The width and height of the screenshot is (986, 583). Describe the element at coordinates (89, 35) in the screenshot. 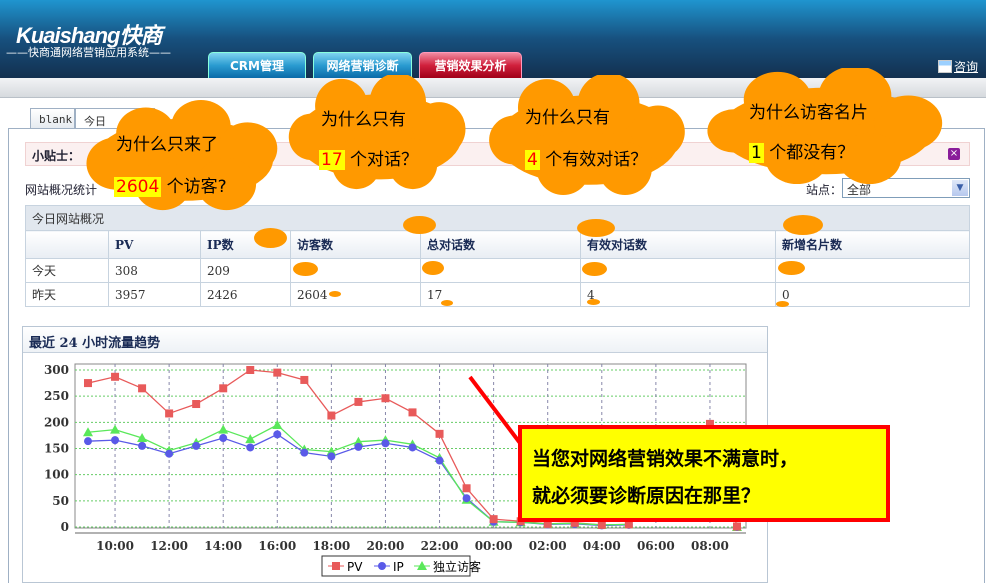

I see `logo: Kuaishang快商` at that location.